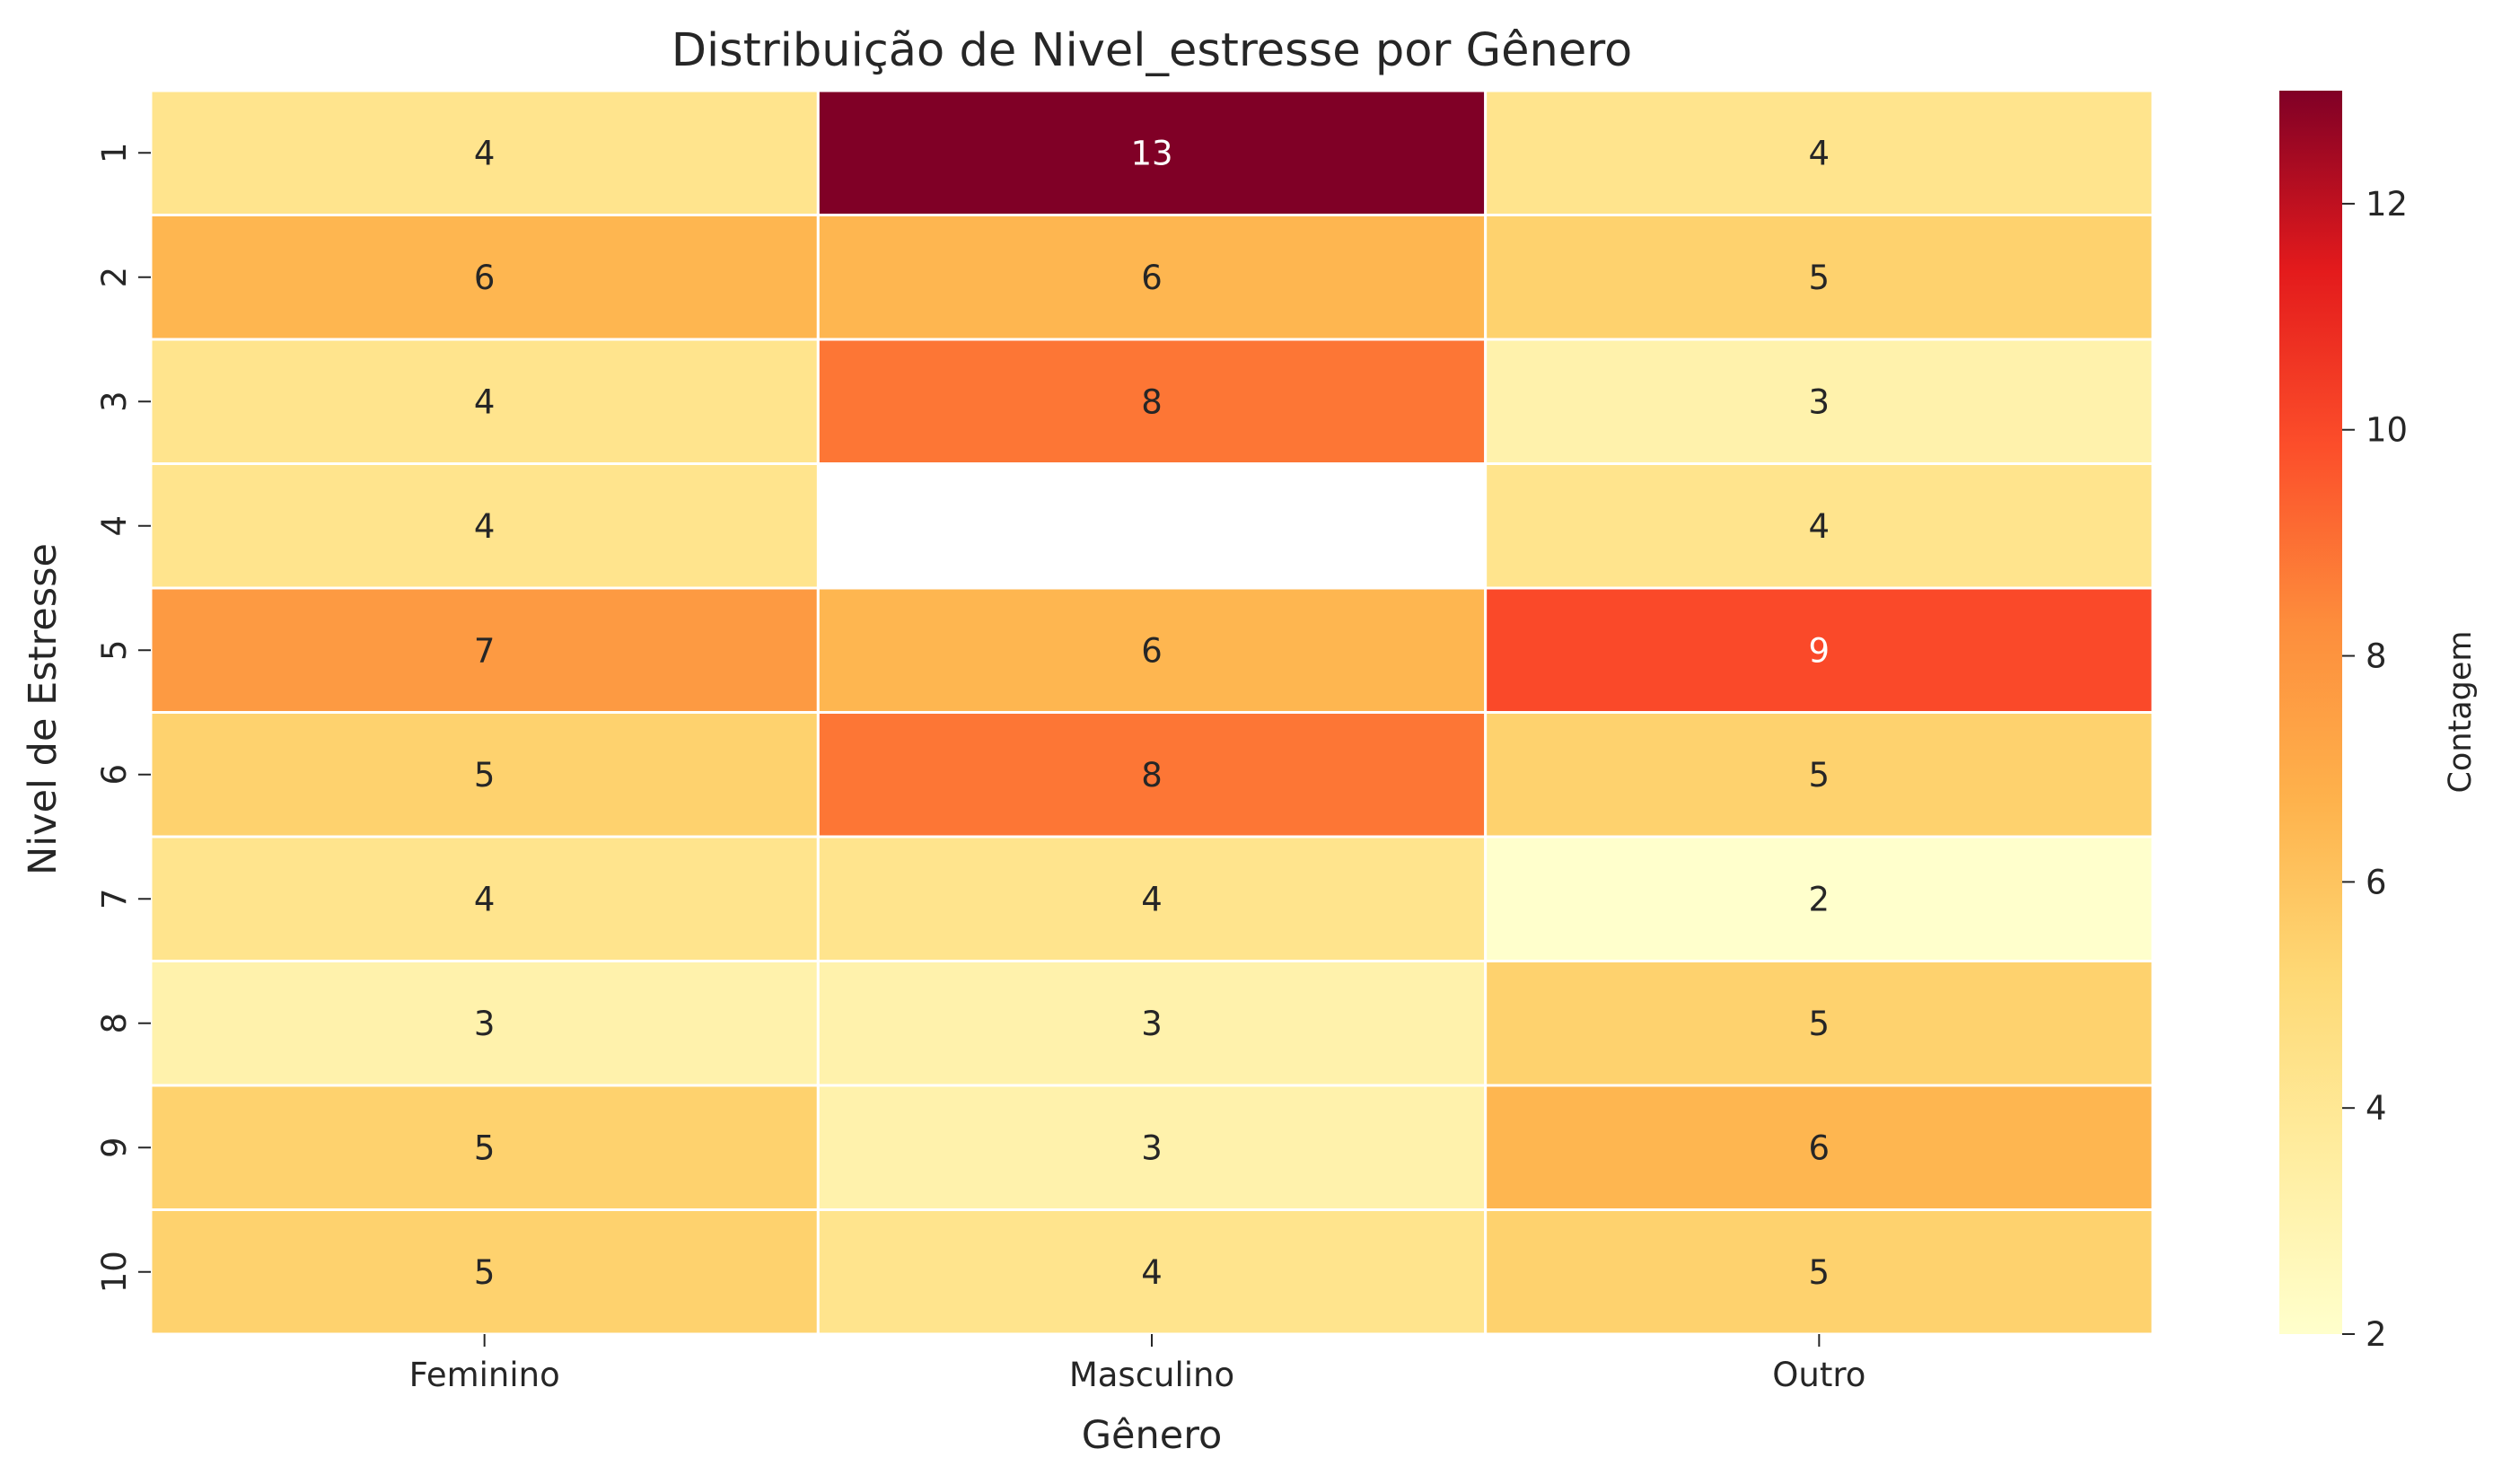 This screenshot has width=2493, height=1484. Describe the element at coordinates (123, 717) in the screenshot. I see `y-axis: 1 2 3 4 5 6 7 8 9 10` at that location.